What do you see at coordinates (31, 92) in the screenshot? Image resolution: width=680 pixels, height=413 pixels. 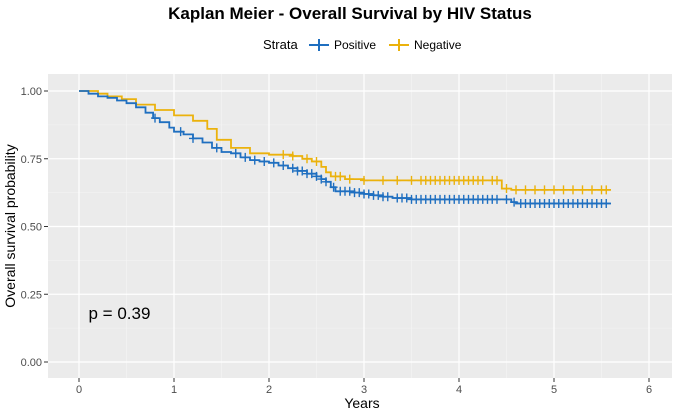 I see `y-tick-label: 1.00` at bounding box center [31, 92].